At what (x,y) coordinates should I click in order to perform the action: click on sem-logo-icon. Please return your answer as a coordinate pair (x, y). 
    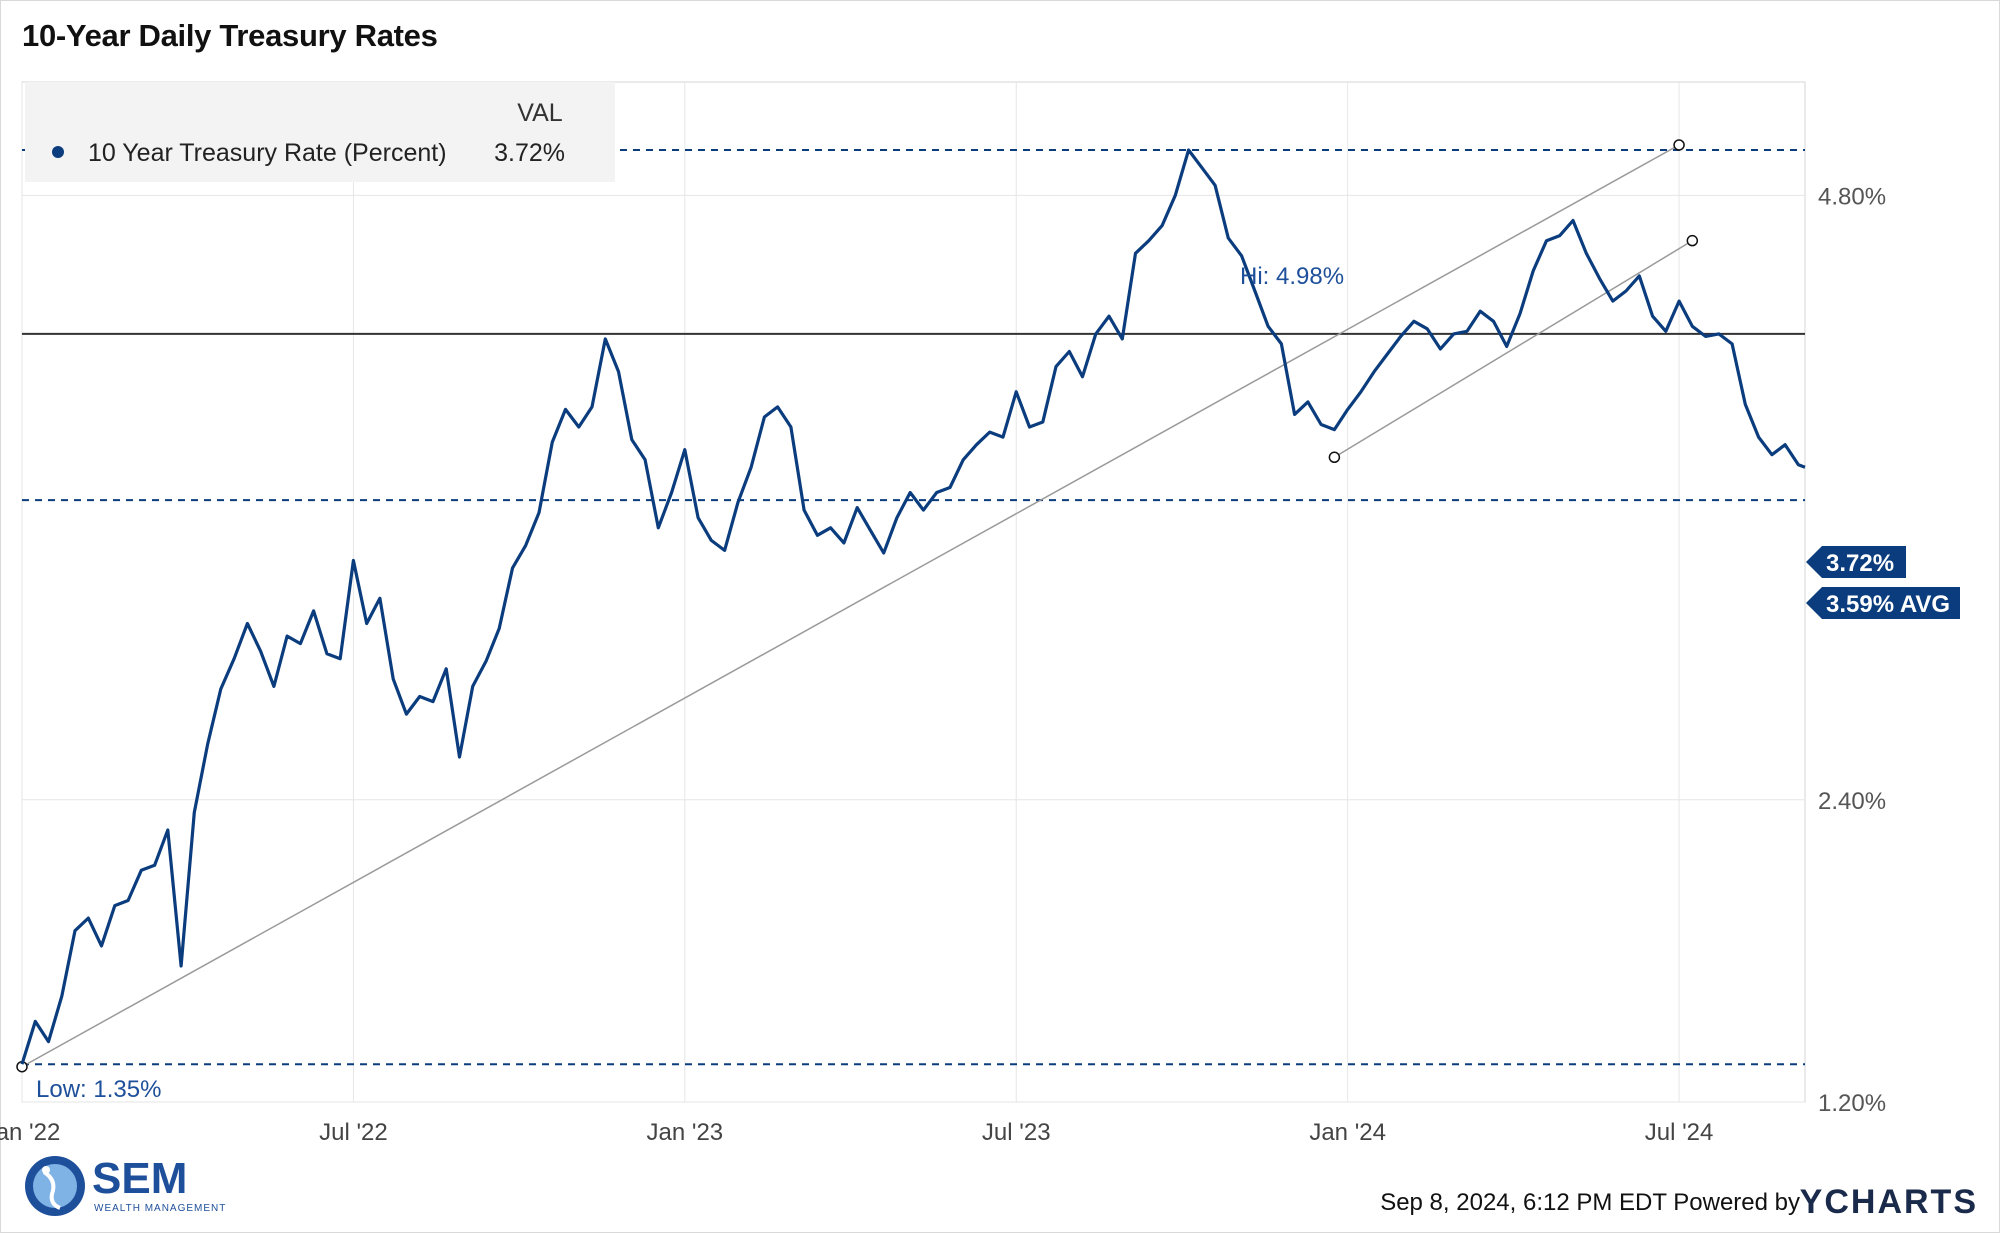
    Looking at the image, I should click on (55, 1186).